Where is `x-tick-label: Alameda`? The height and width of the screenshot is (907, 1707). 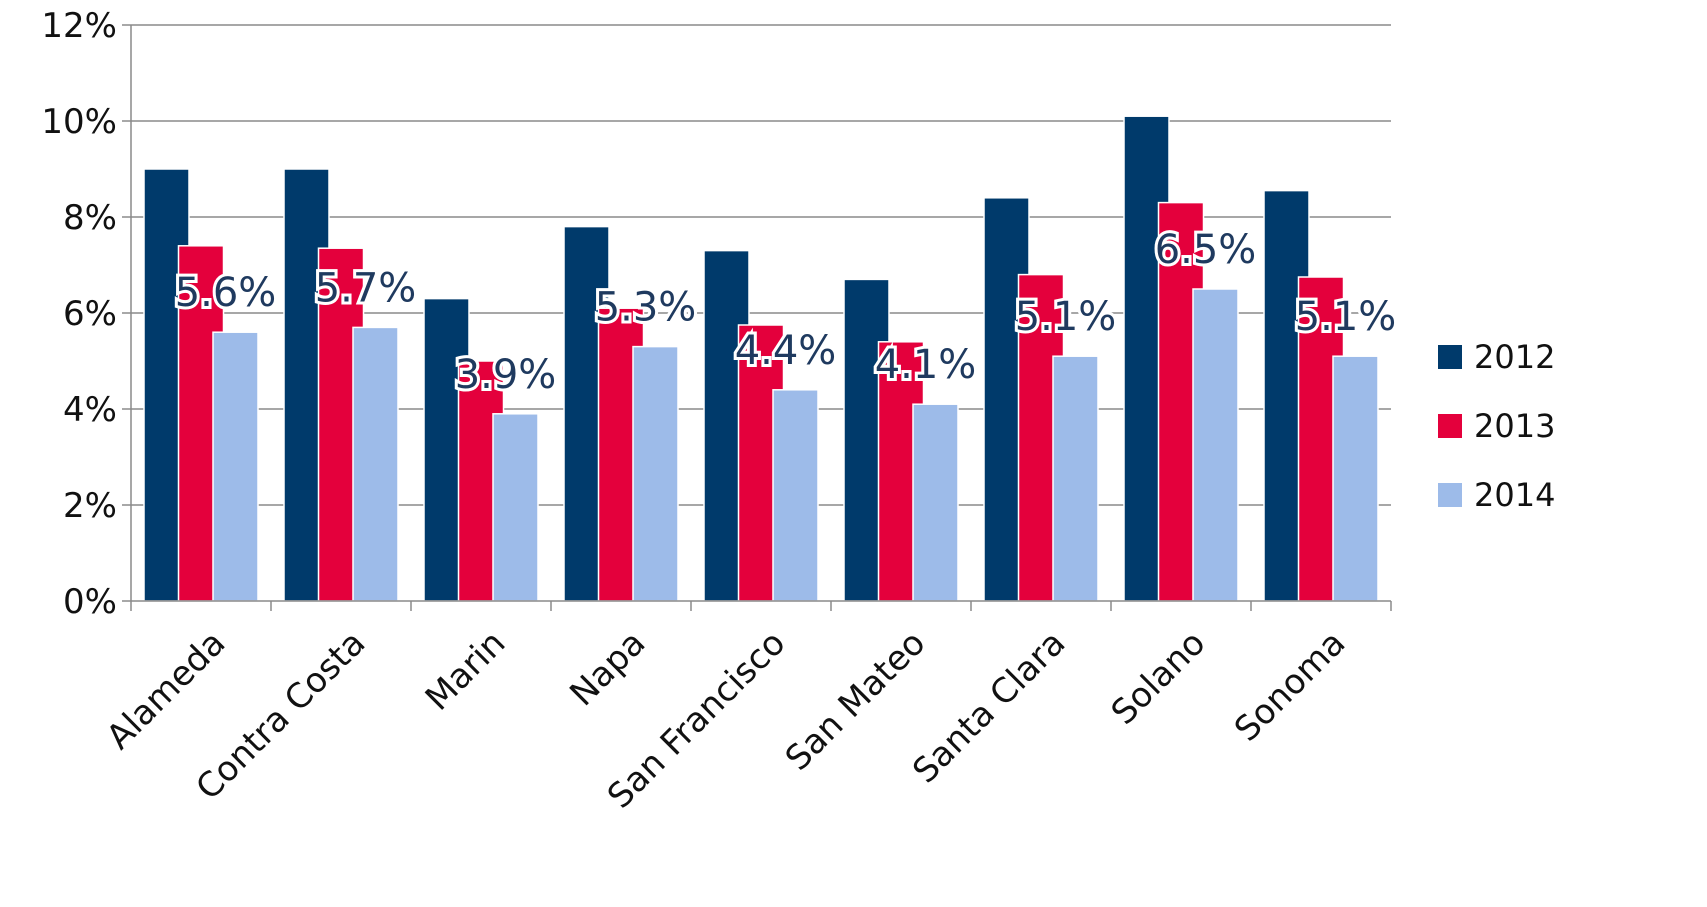
x-tick-label: Alameda is located at coordinates (166, 690).